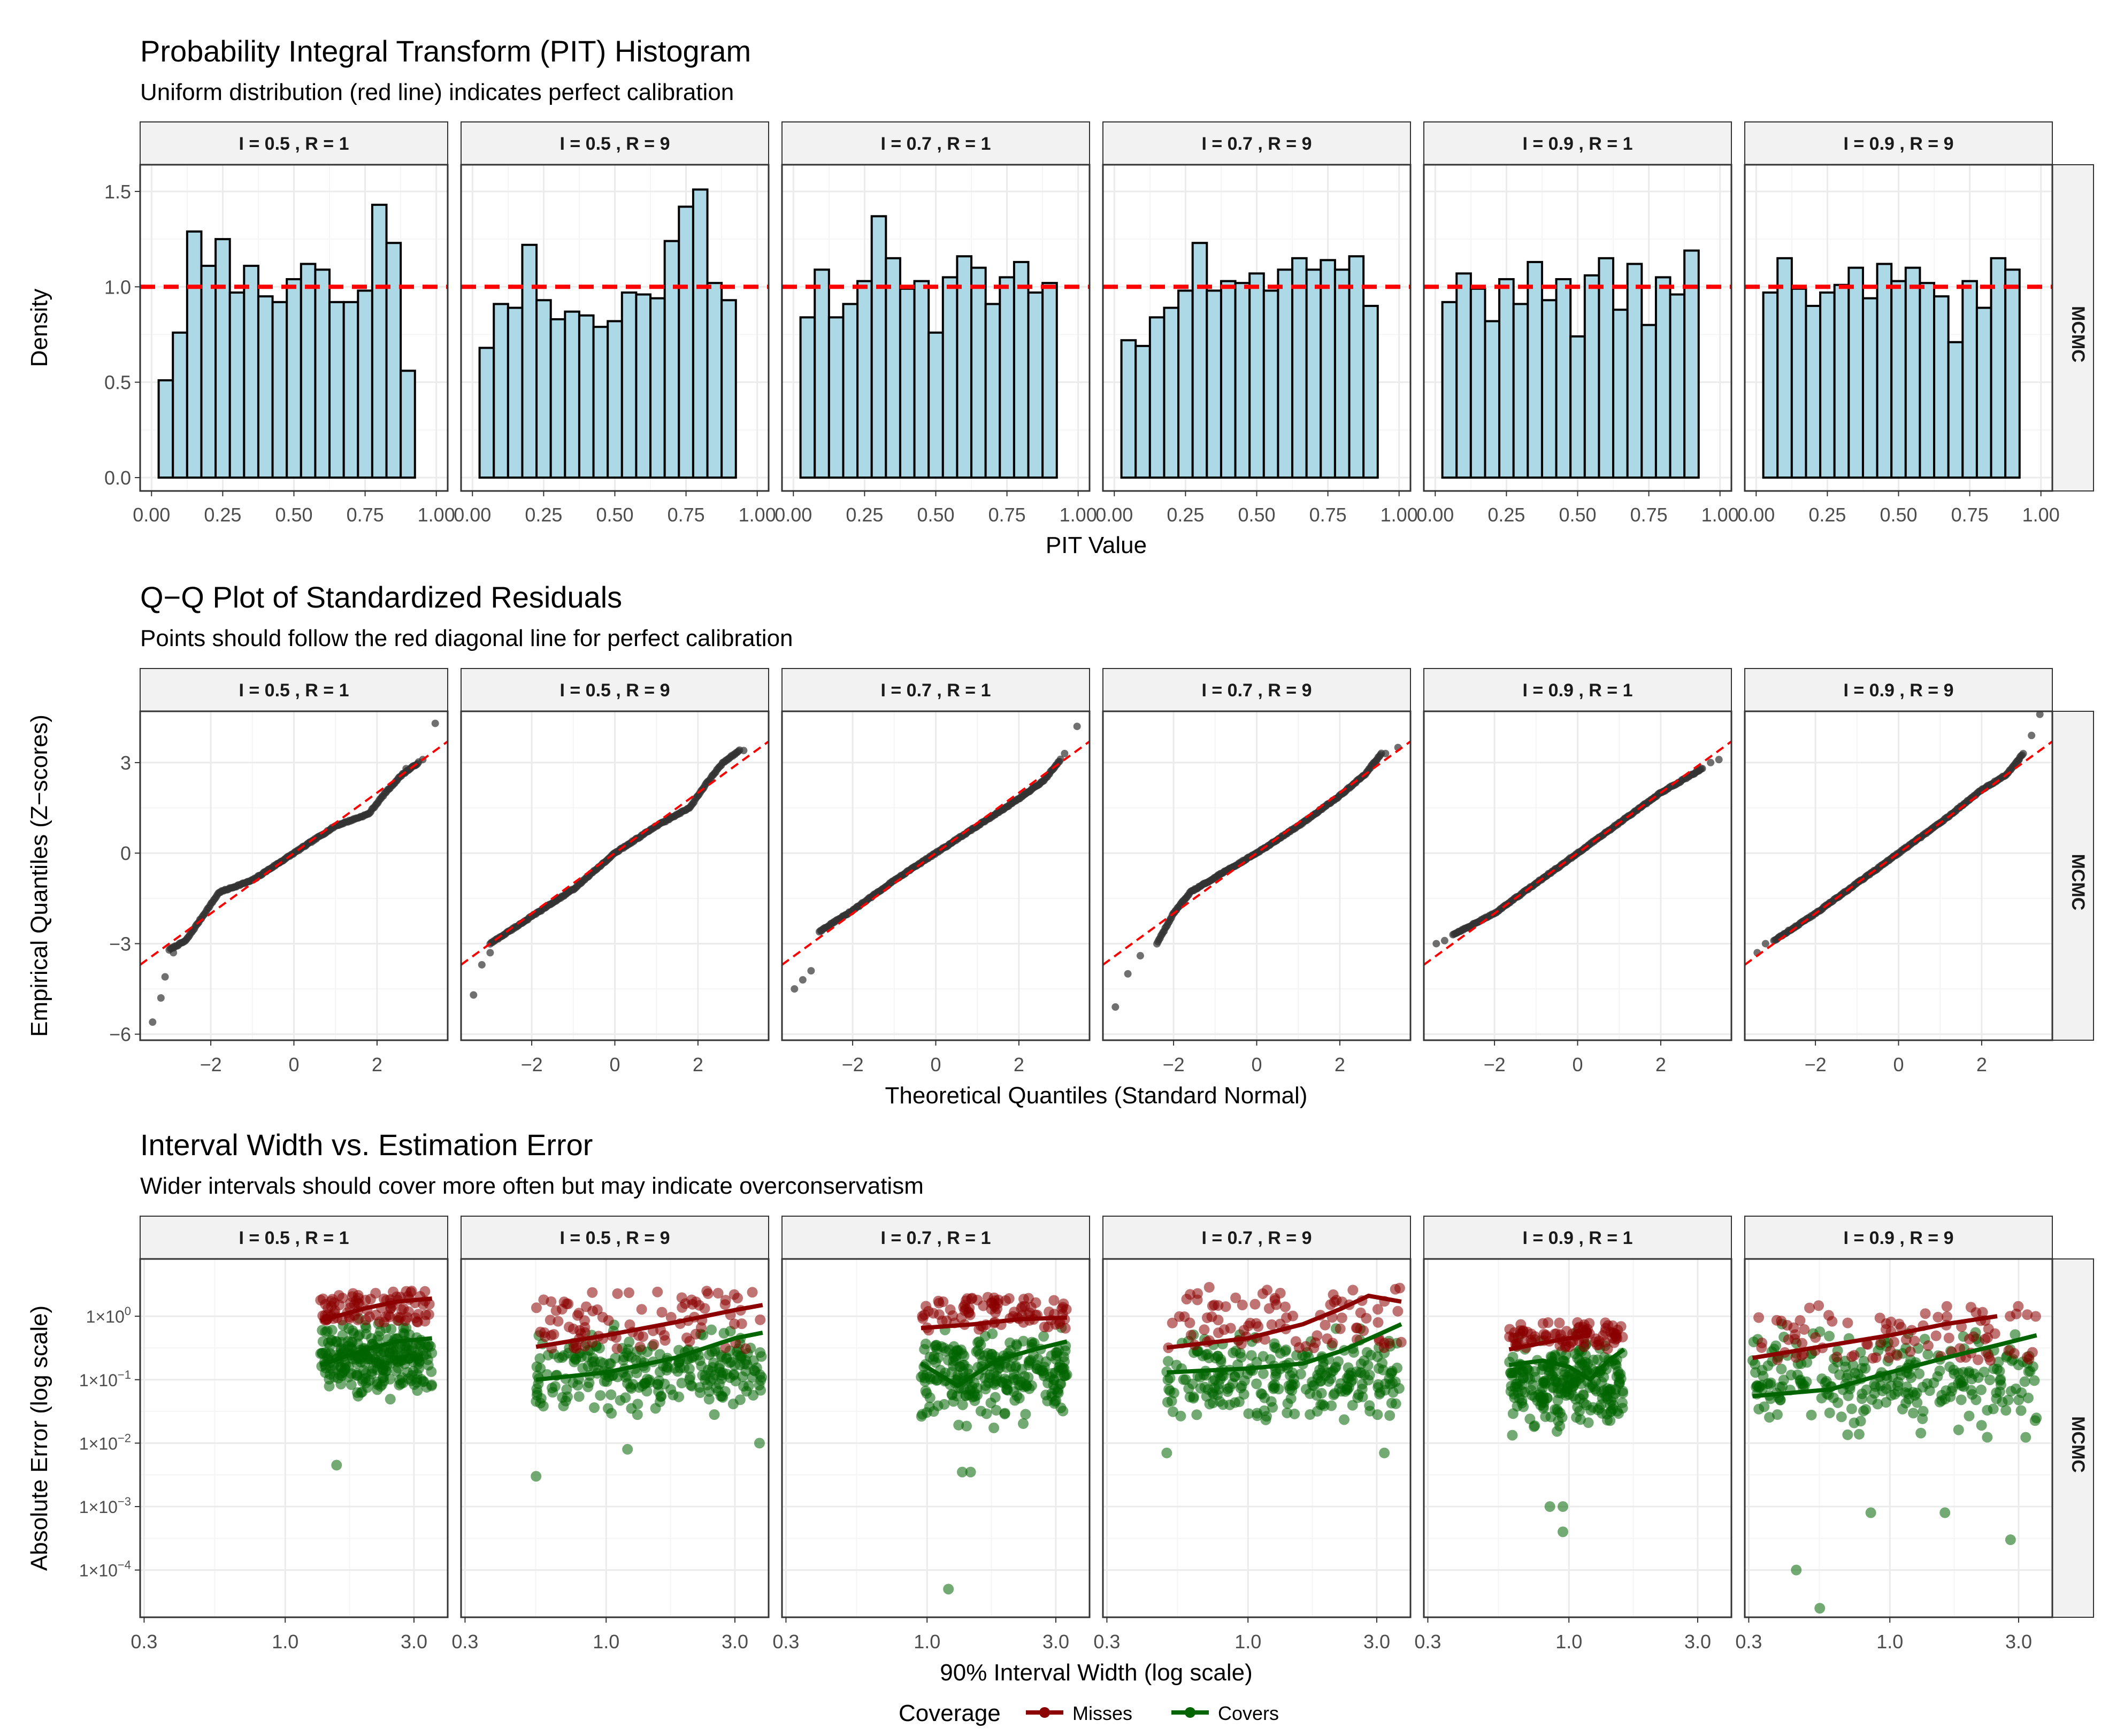 This screenshot has width=2124, height=1736. I want to click on facet-strip-label: I = 0.7 , R = 9, so click(1256, 690).